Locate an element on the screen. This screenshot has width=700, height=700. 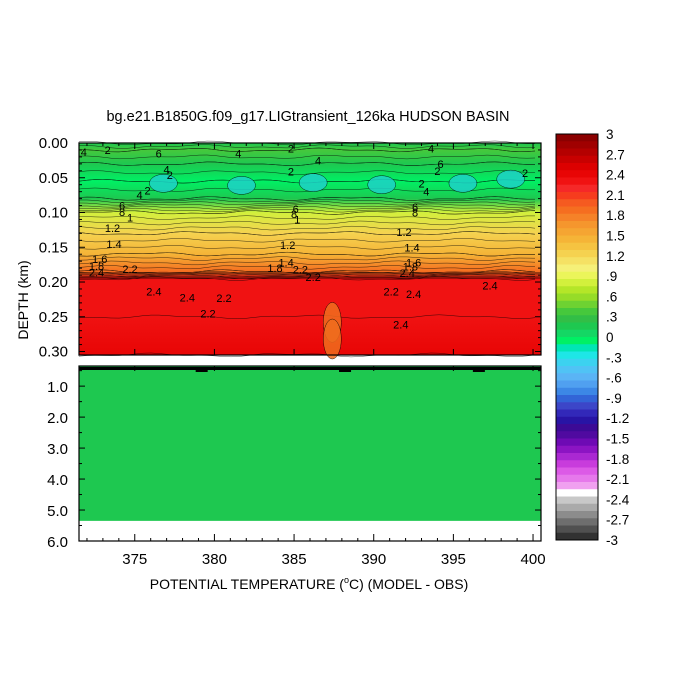
colorbar-label: 2.4 is located at coordinates (615, 175).